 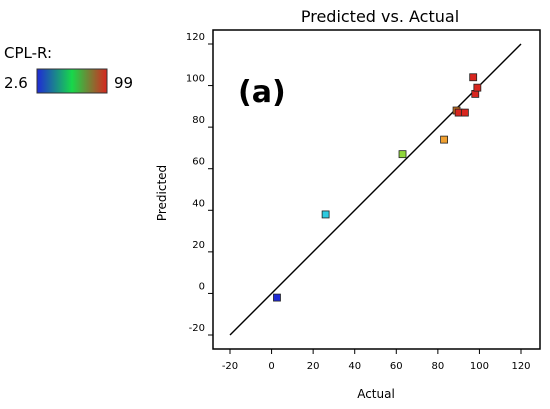 What do you see at coordinates (28, 53) in the screenshot?
I see `legend-title: CPL-R:` at bounding box center [28, 53].